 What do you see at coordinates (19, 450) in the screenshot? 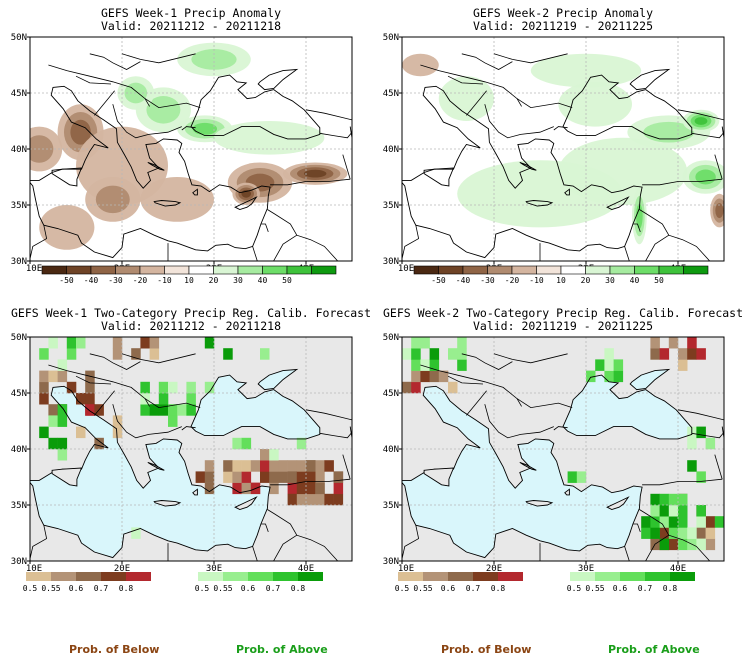
I see `y-tick-label: 40N` at bounding box center [19, 450].